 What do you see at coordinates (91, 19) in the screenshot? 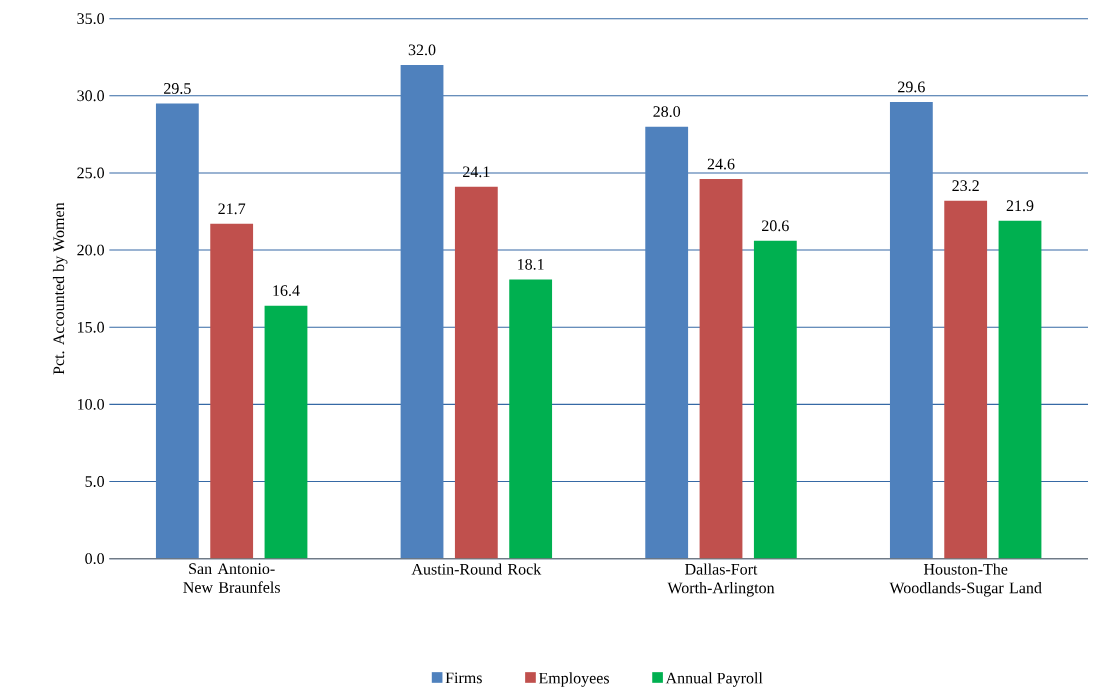
I see `y-tick-label: 35.0` at bounding box center [91, 19].